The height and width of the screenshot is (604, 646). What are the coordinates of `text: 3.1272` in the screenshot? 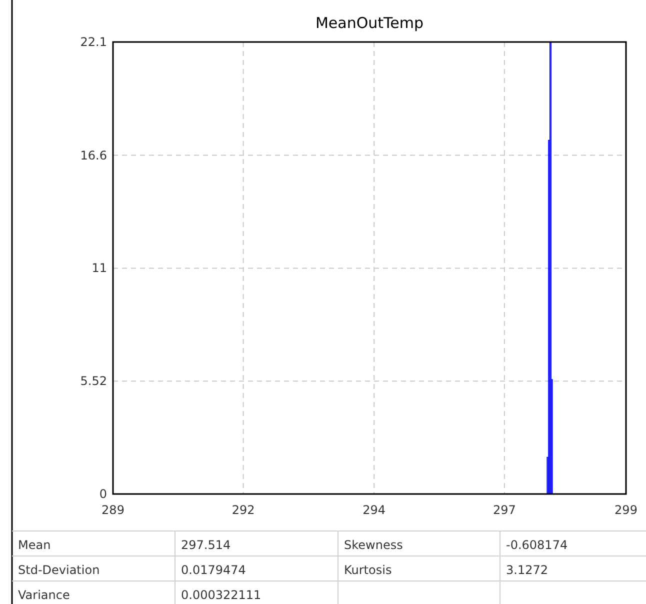 It's located at (527, 570).